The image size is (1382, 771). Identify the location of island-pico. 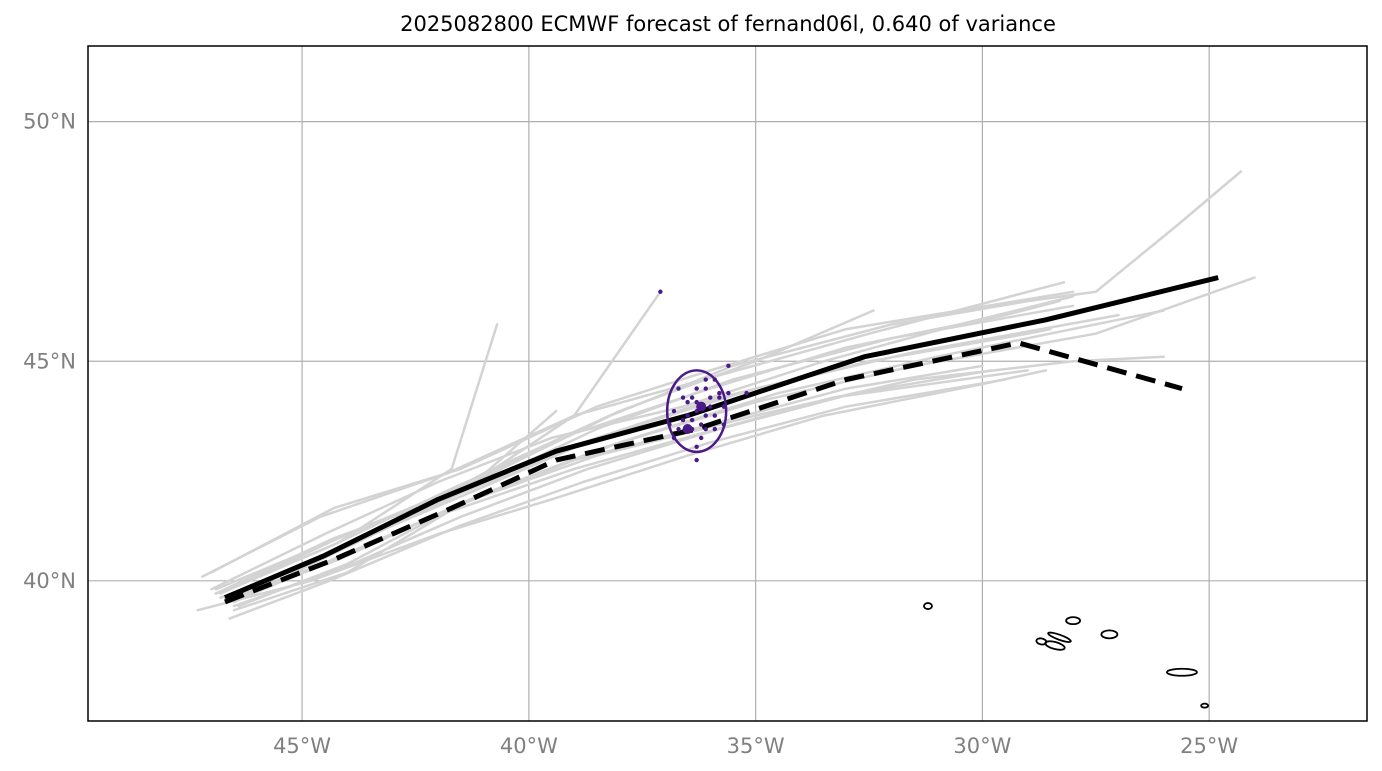
(1055, 645).